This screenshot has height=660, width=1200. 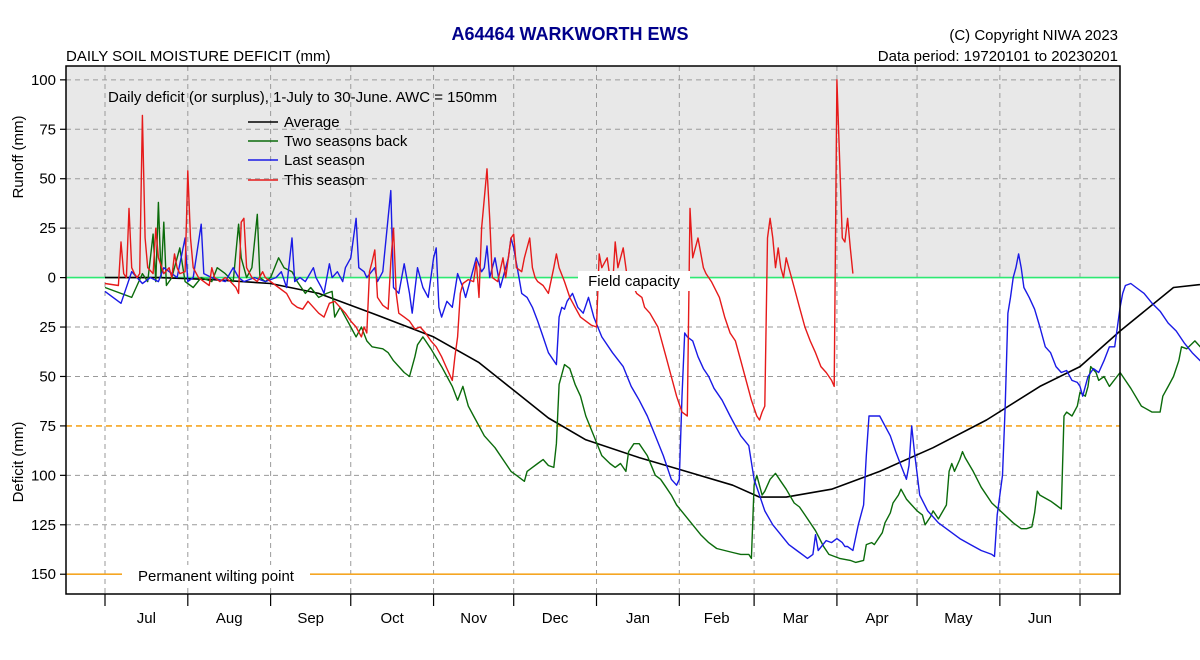 What do you see at coordinates (555, 618) in the screenshot?
I see `x-tick-label-dec: Dec` at bounding box center [555, 618].